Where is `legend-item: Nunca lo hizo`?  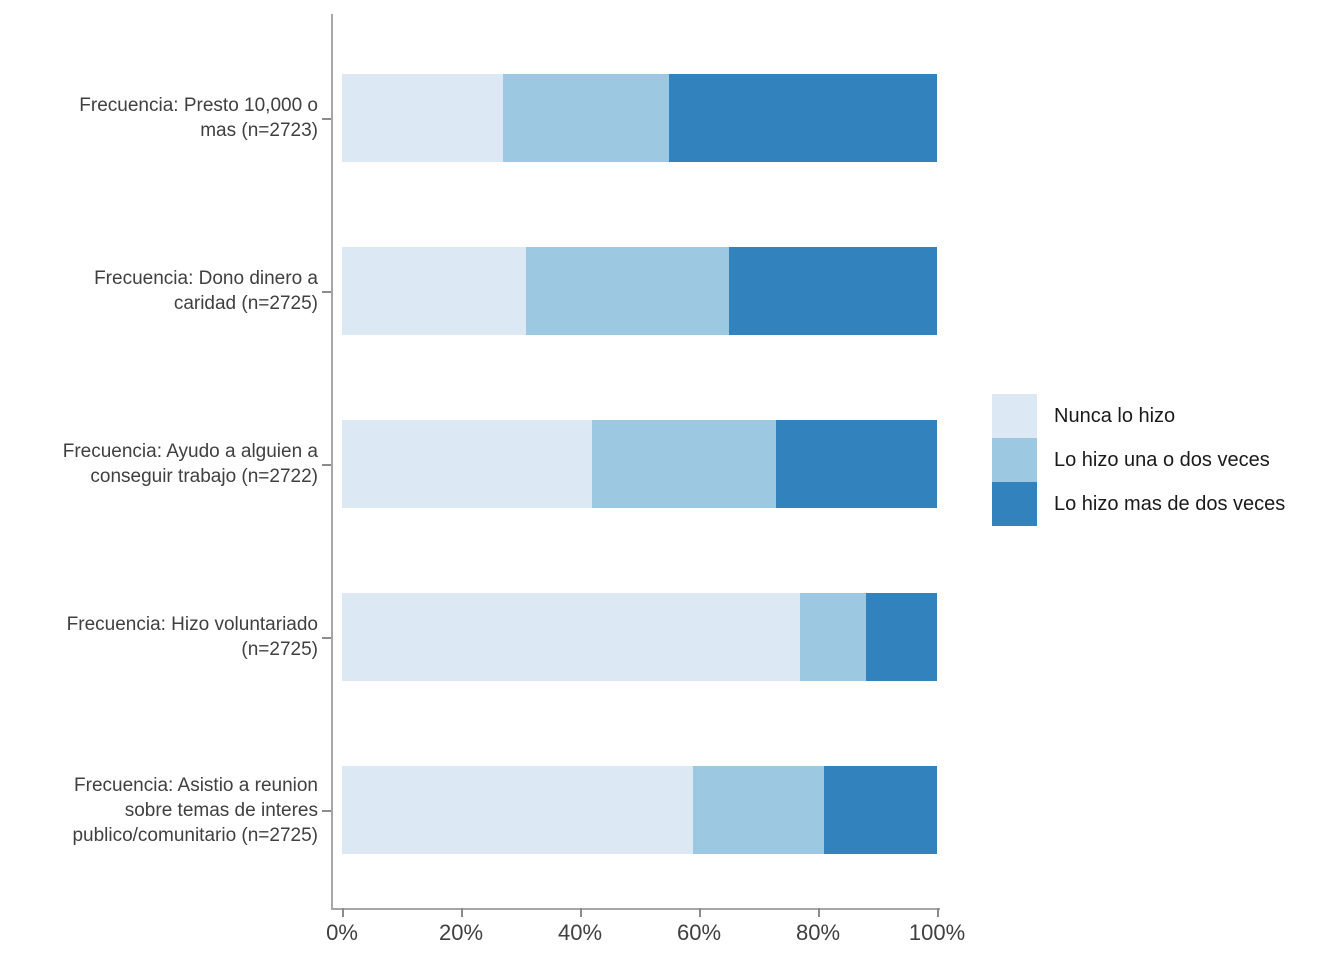
legend-item: Nunca lo hizo is located at coordinates (1138, 416).